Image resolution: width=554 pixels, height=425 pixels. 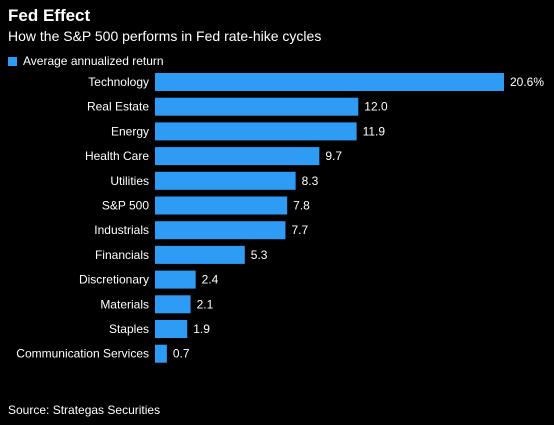 What do you see at coordinates (205, 304) in the screenshot?
I see `value-label: 2.1` at bounding box center [205, 304].